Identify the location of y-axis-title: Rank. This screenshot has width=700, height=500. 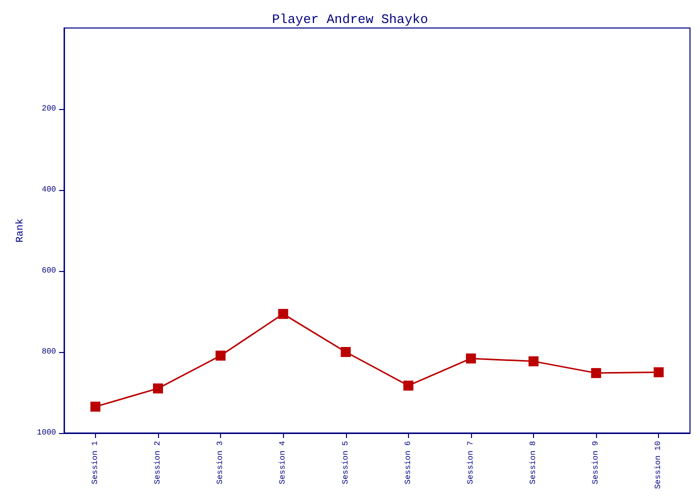
(20, 230).